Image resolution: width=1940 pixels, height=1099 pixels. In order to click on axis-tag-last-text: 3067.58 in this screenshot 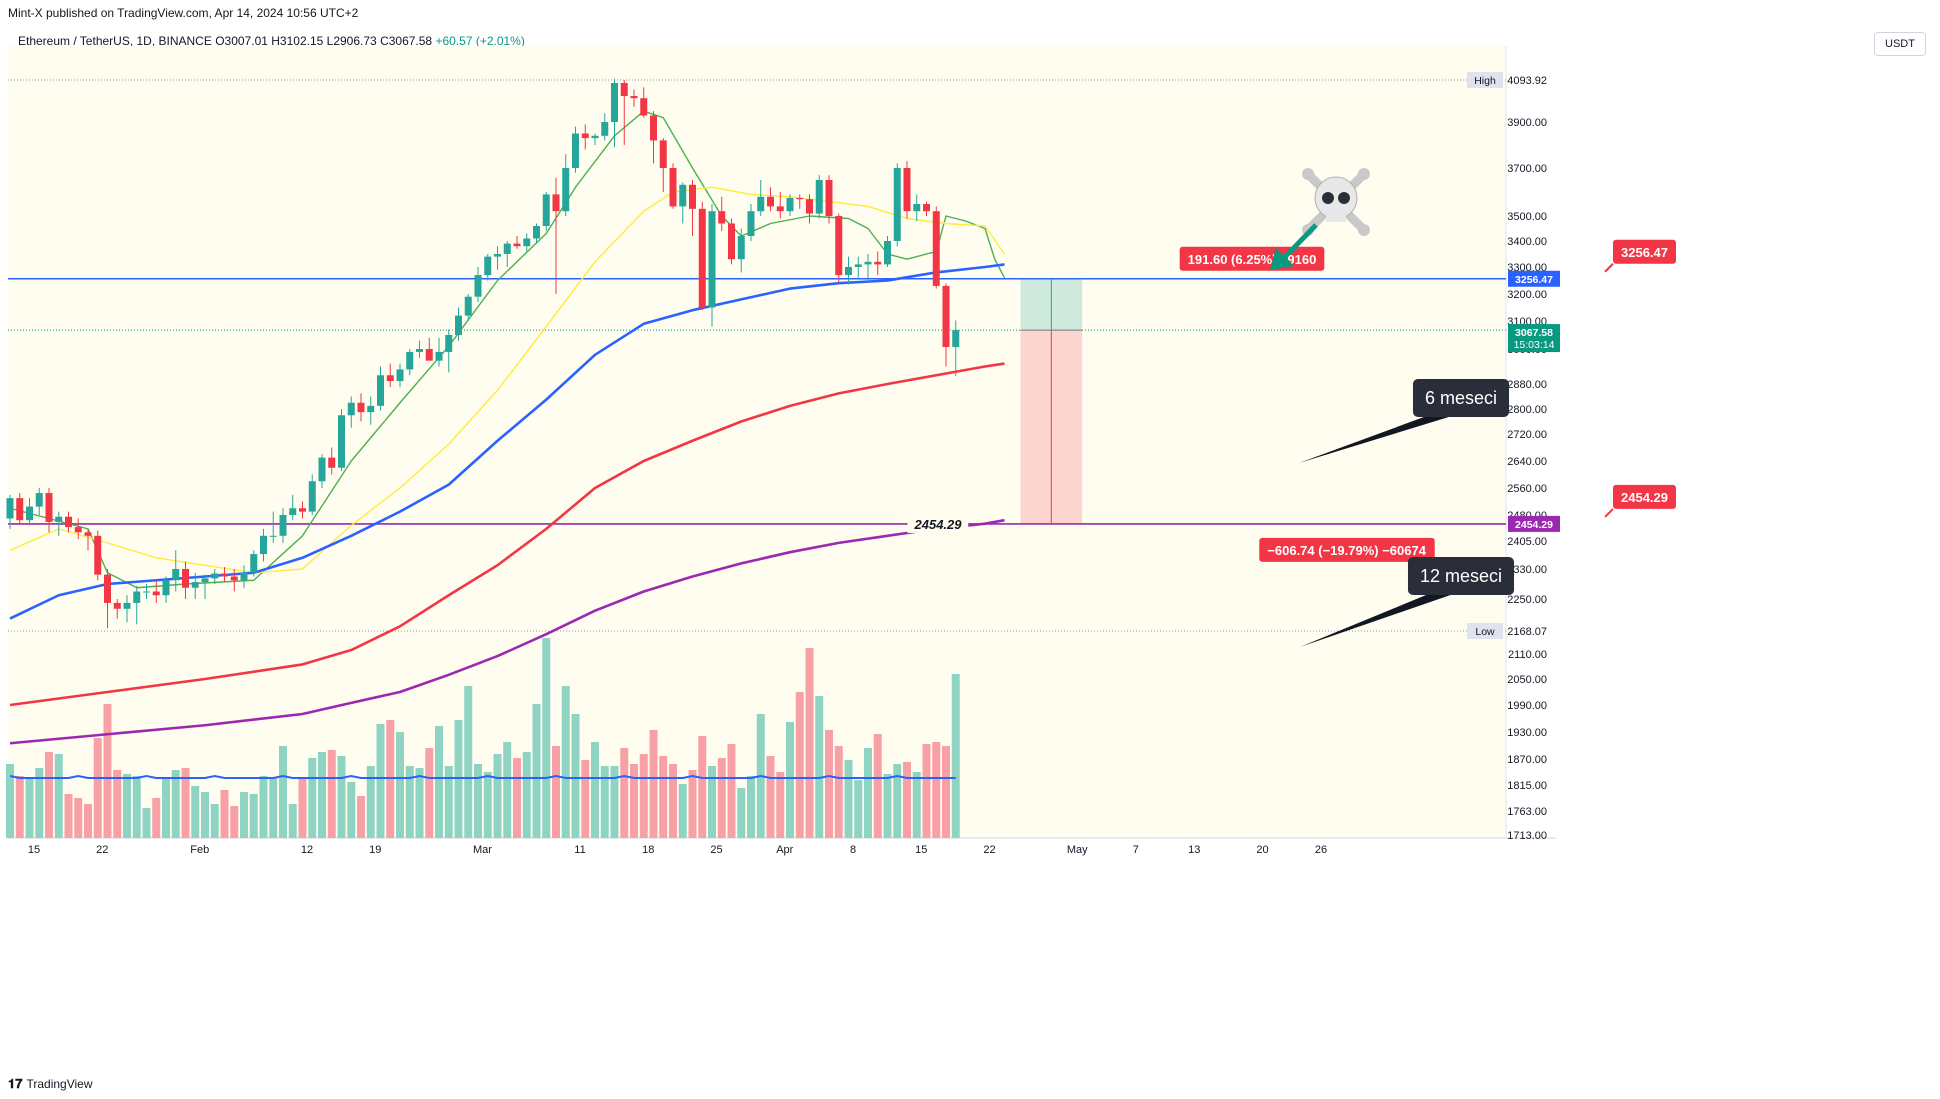, I will do `click(1534, 333)`.